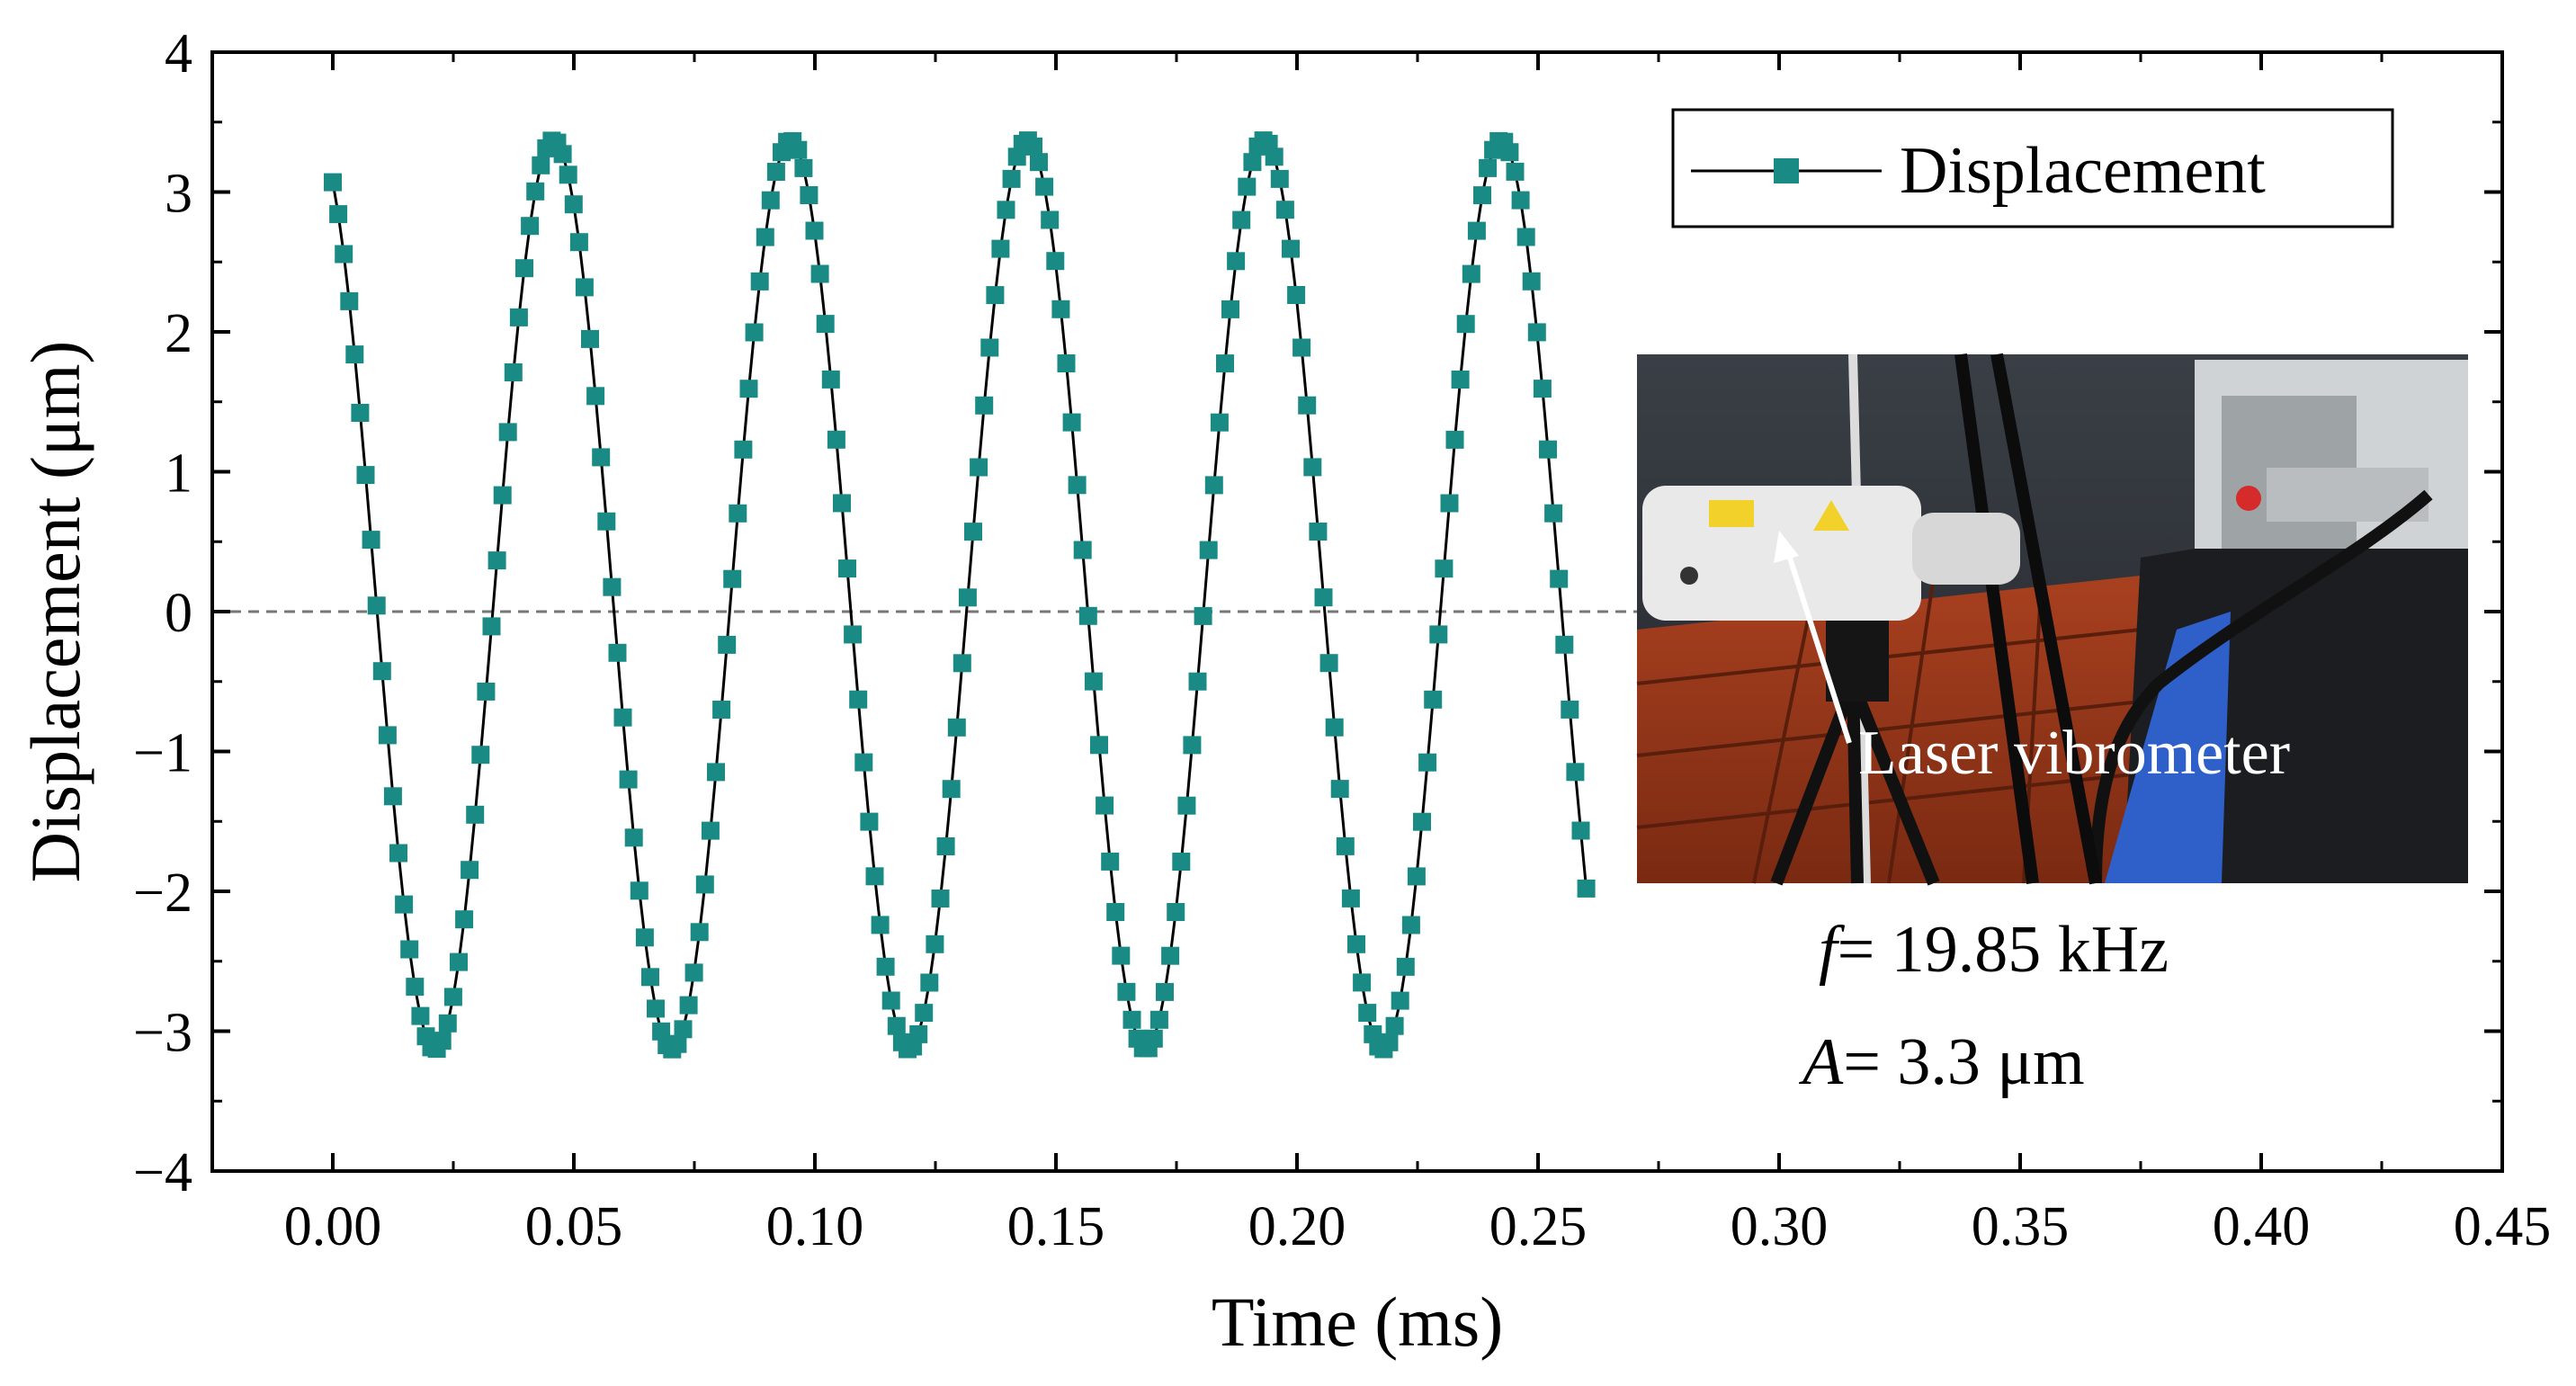  What do you see at coordinates (162, 753) in the screenshot?
I see `y-tick-label: −1` at bounding box center [162, 753].